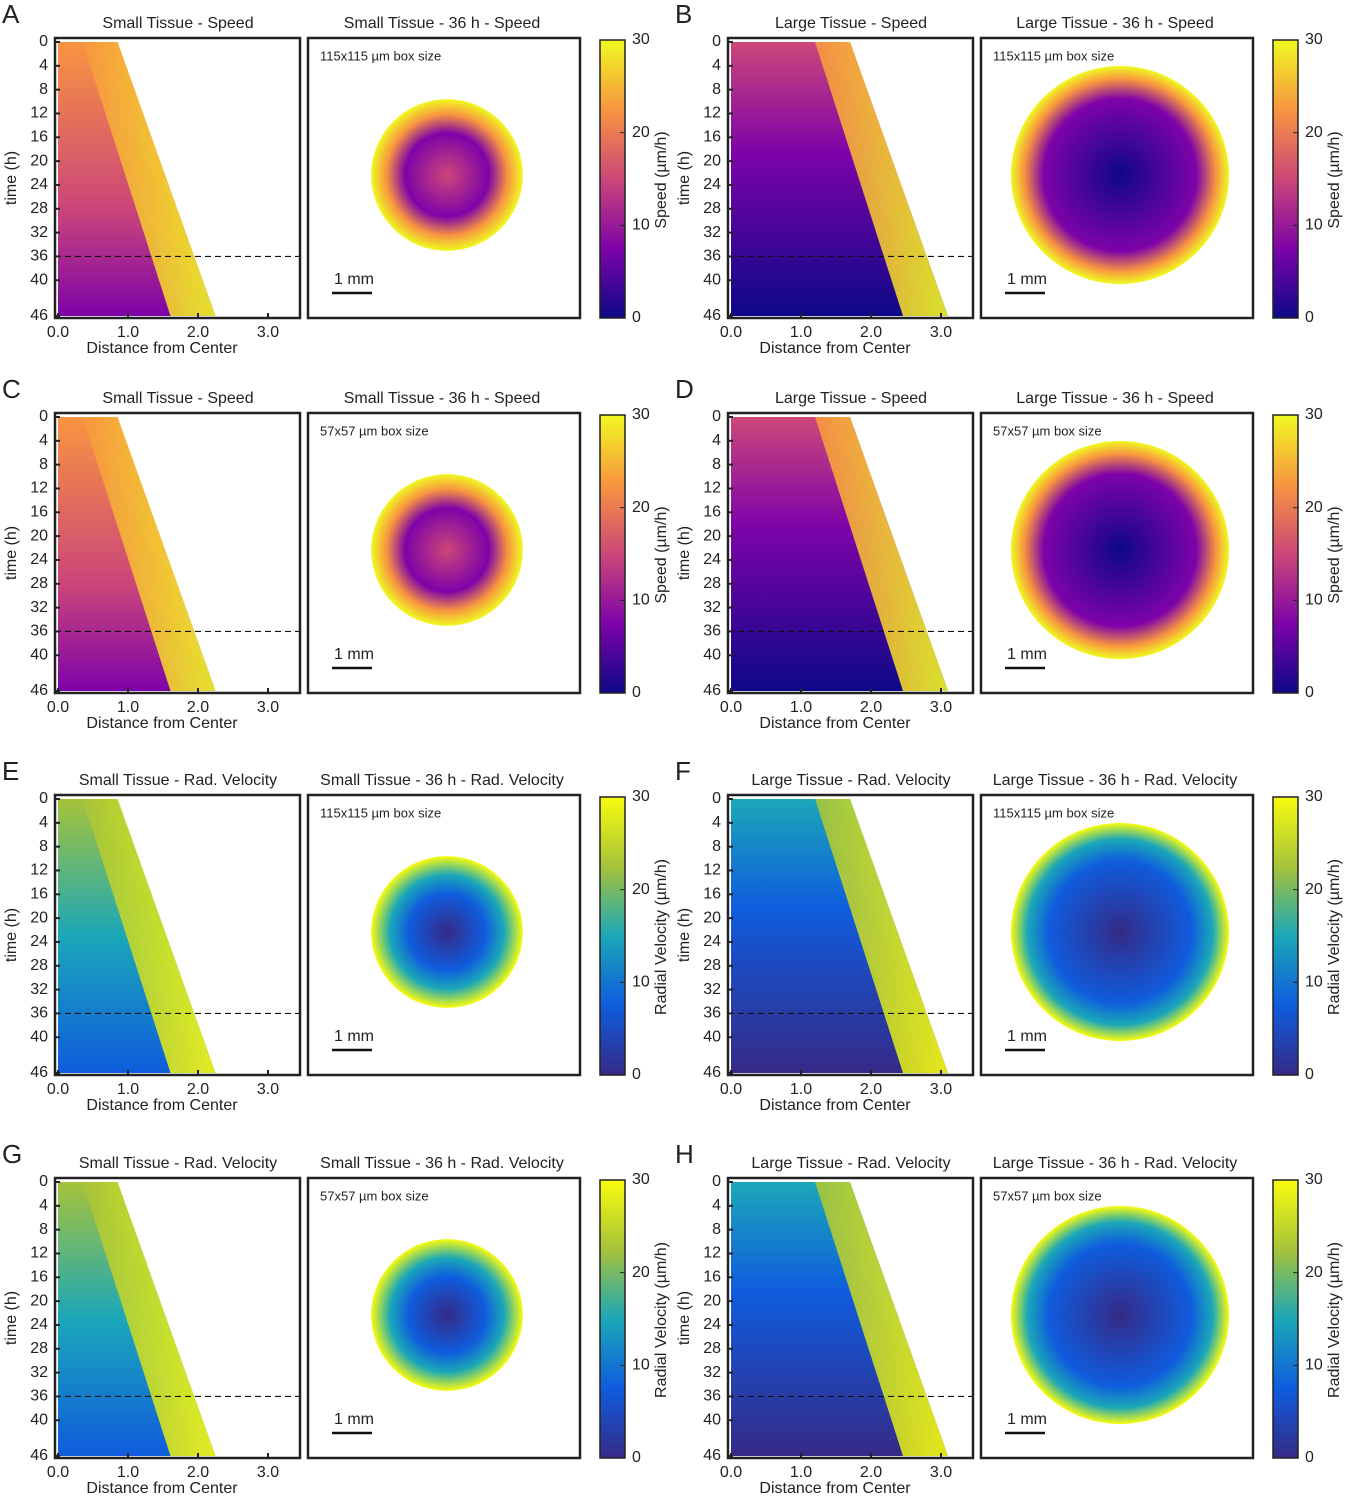 This screenshot has height=1500, width=1345. I want to click on panel-letter: C, so click(11, 389).